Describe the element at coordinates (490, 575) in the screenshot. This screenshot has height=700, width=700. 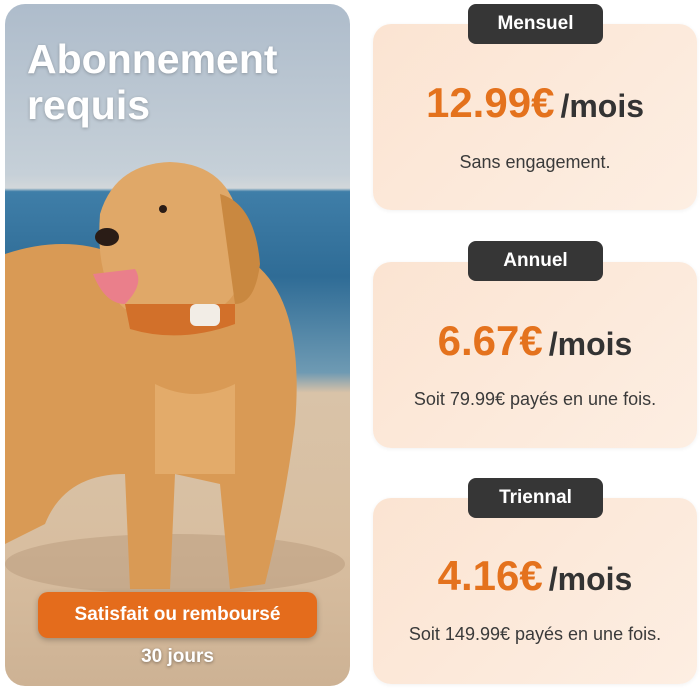
I see `plan-price: 4.16€` at that location.